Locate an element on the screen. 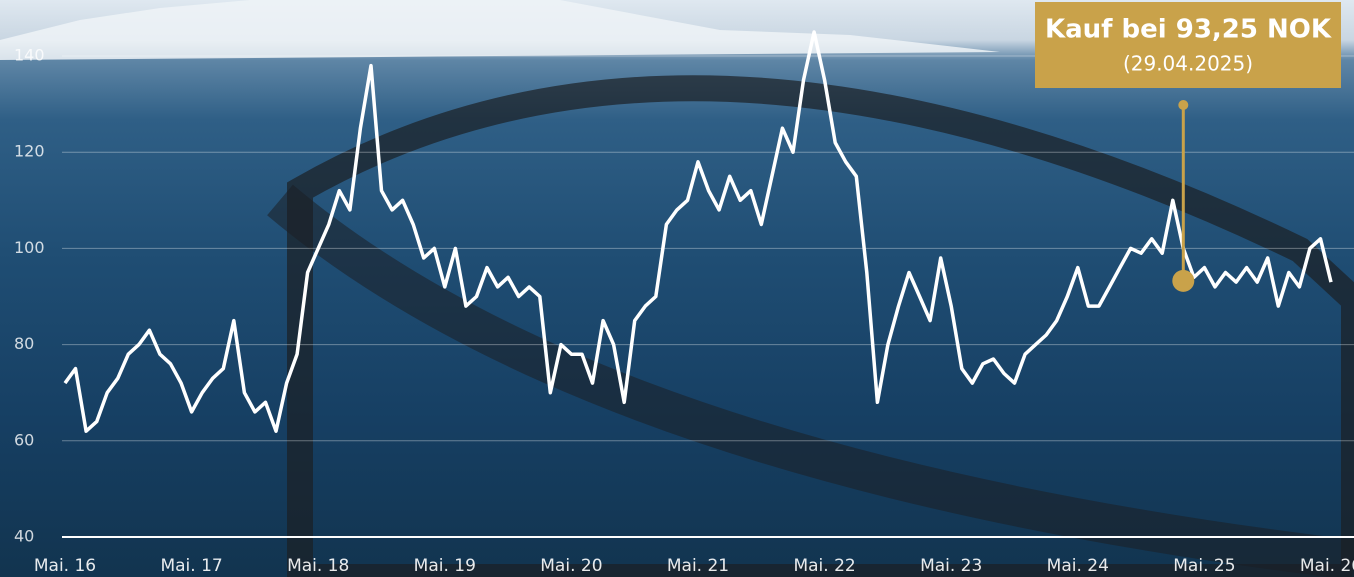 Image resolution: width=1354 pixels, height=577 pixels. x-tick-label: Mai. 18 is located at coordinates (318, 566).